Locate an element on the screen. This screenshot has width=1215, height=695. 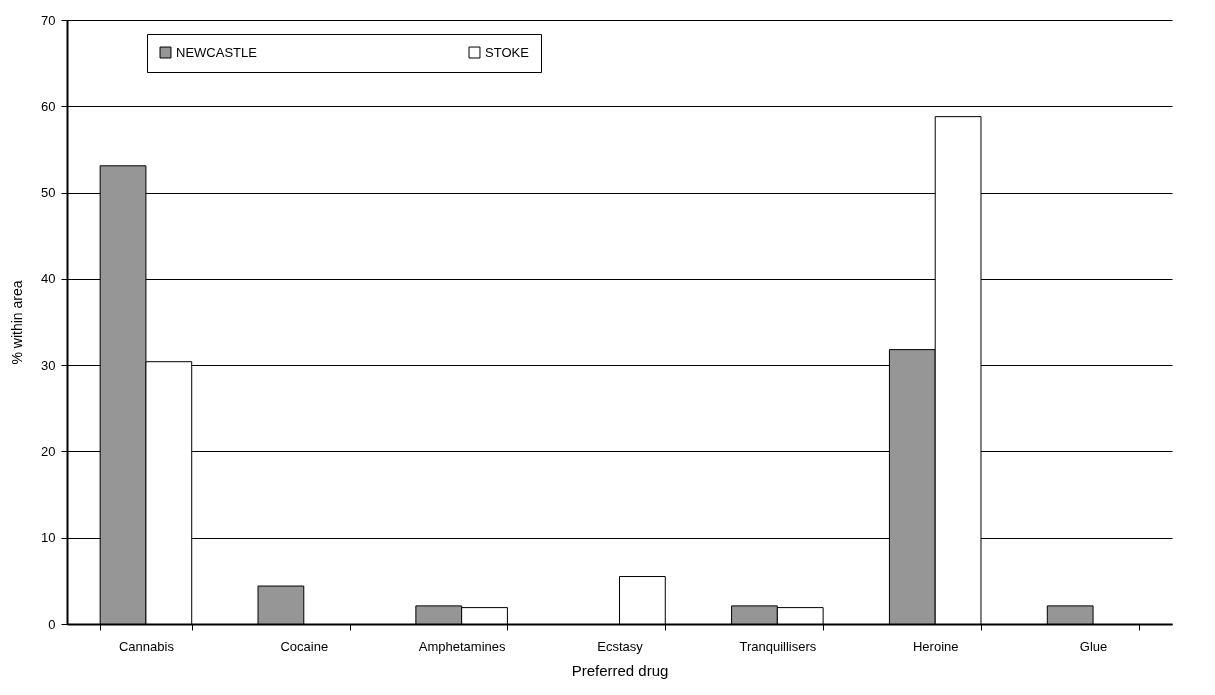
y-tick-label: 40 is located at coordinates (48, 279).